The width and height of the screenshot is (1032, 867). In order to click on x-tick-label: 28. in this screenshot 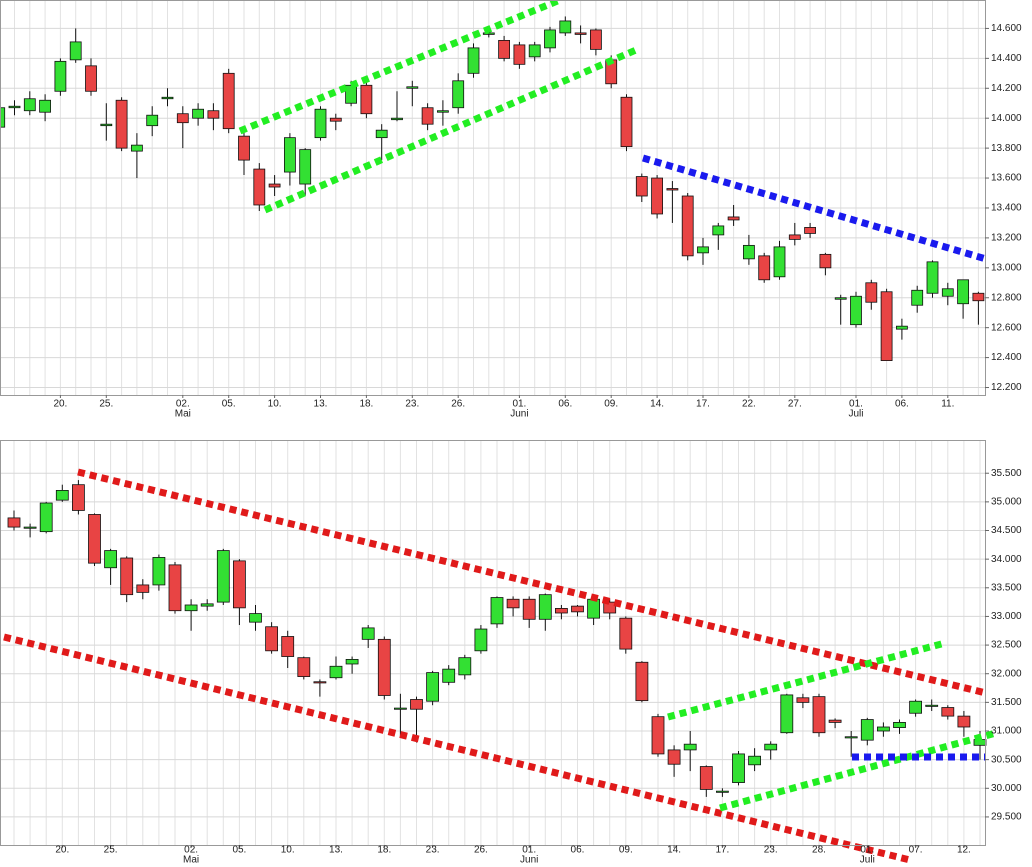, I will do `click(819, 850)`.